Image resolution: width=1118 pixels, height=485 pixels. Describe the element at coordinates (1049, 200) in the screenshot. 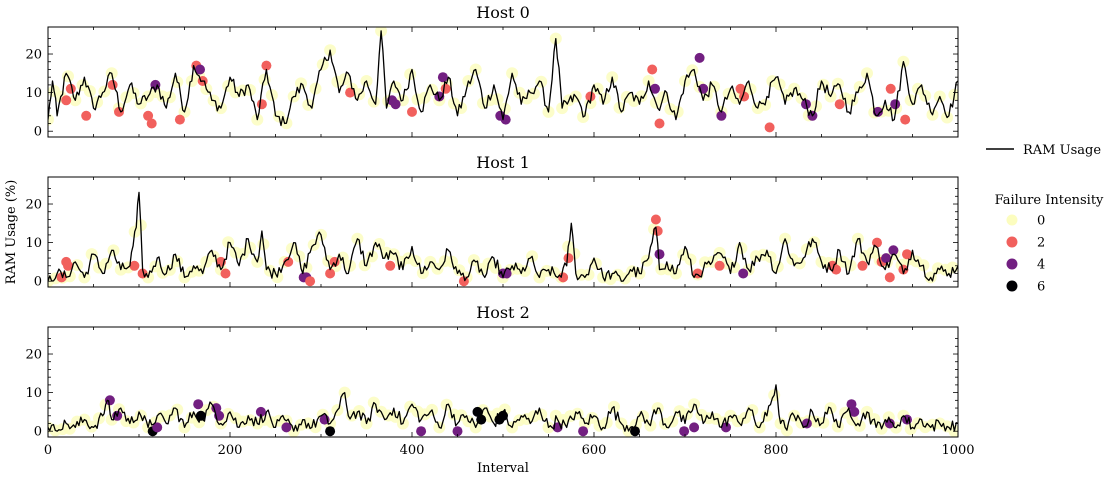

I see `legend-title: Failure Intensity` at that location.